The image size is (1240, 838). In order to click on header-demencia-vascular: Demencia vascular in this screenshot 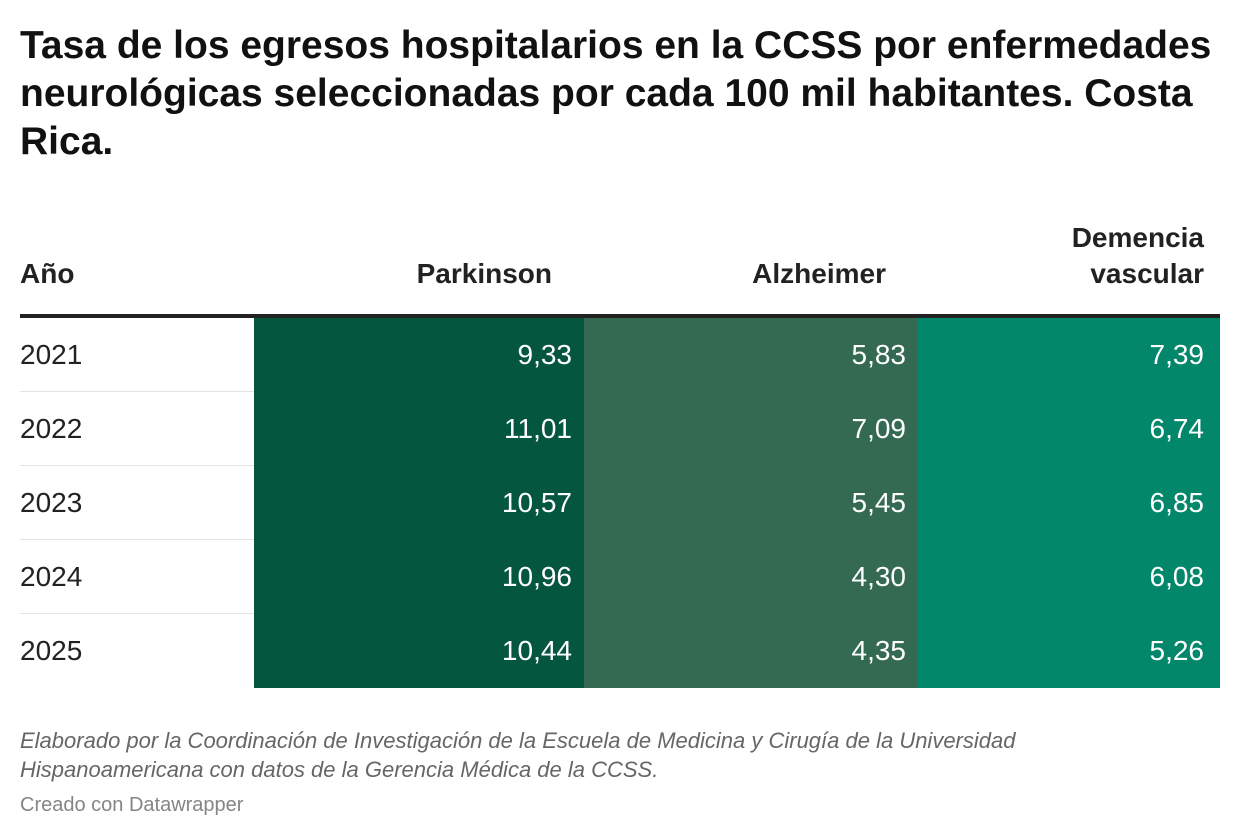, I will do `click(1054, 256)`.